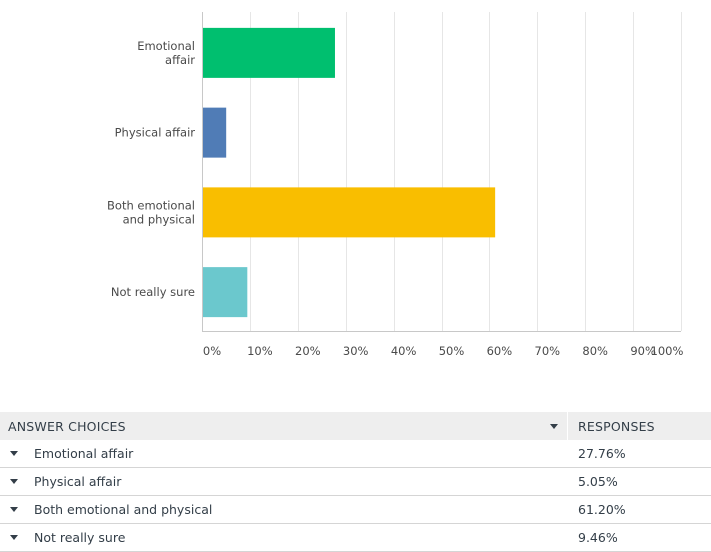  Describe the element at coordinates (548, 351) in the screenshot. I see `x-tick-label: 70%` at that location.